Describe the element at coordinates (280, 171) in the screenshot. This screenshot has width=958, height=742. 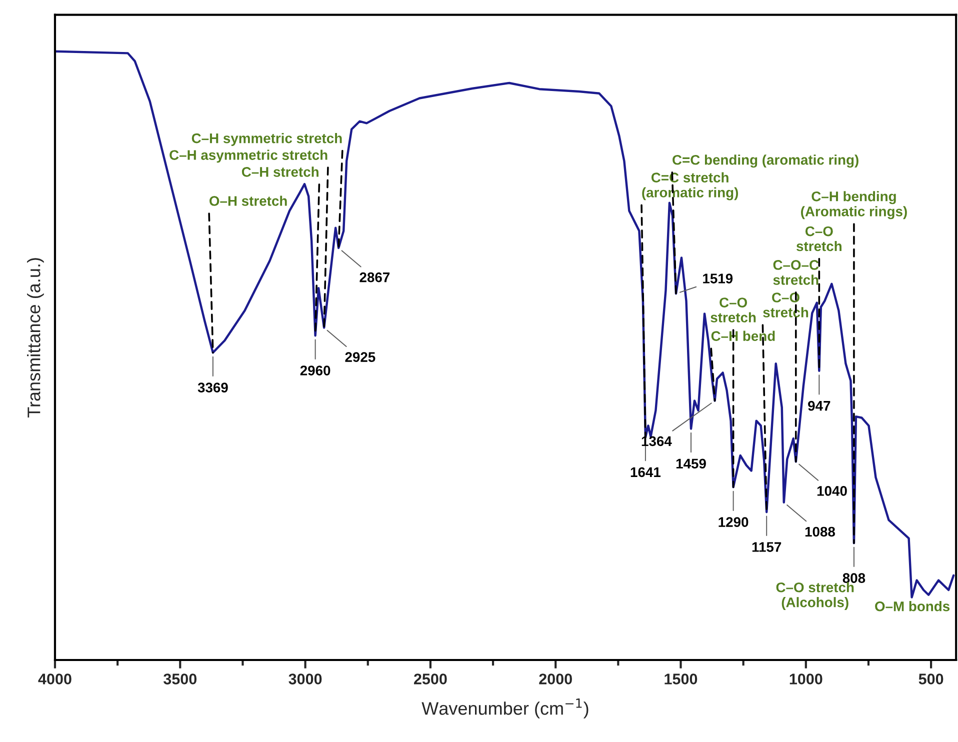
I see `annotation: C–H stretch` at that location.